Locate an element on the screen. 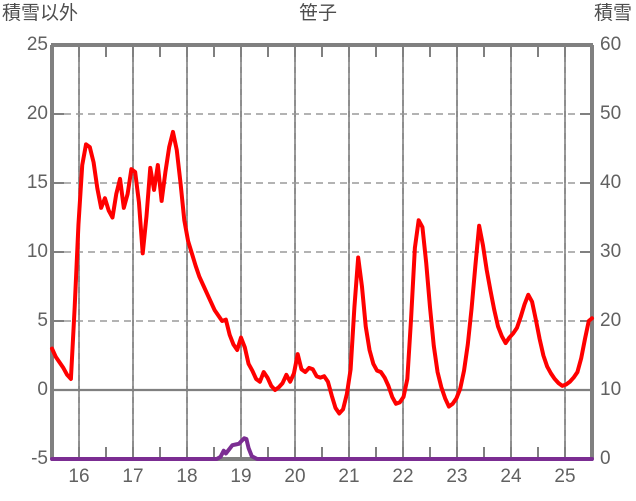  xtick-label: 19 is located at coordinates (241, 476).